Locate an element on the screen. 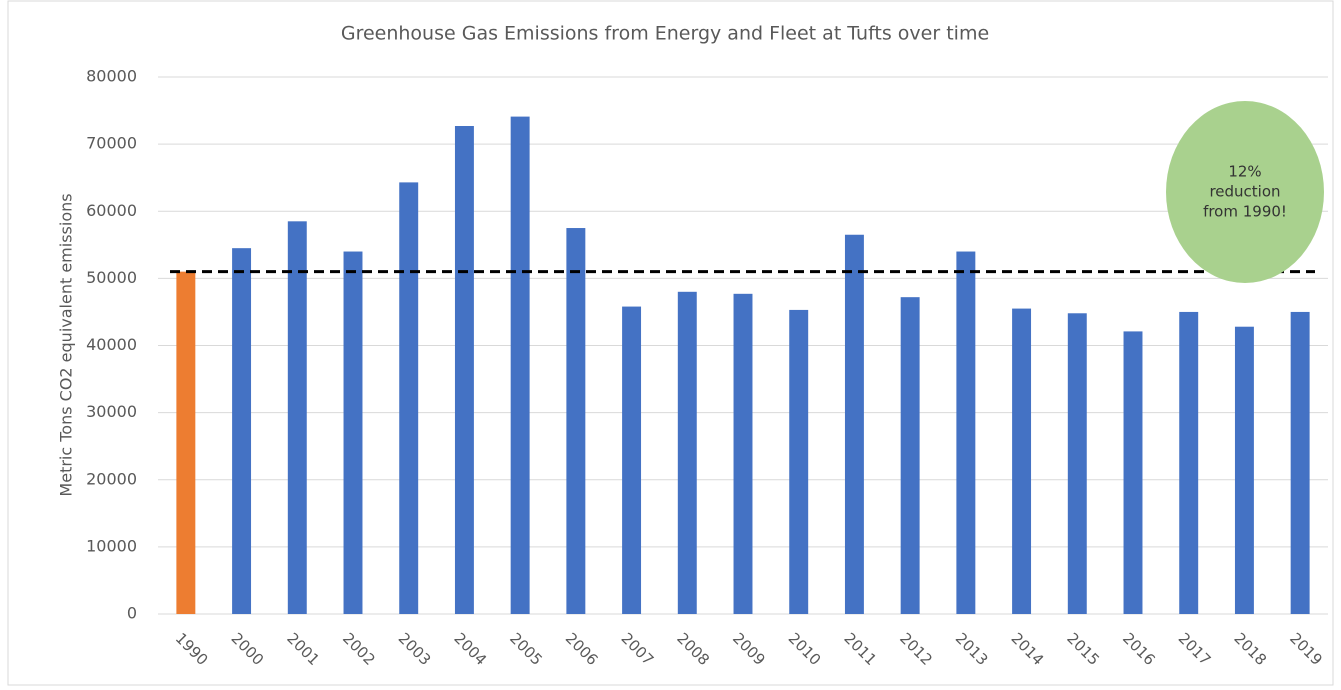 This screenshot has height=690, width=1341. y-tick-label: 30000 is located at coordinates (111, 411).